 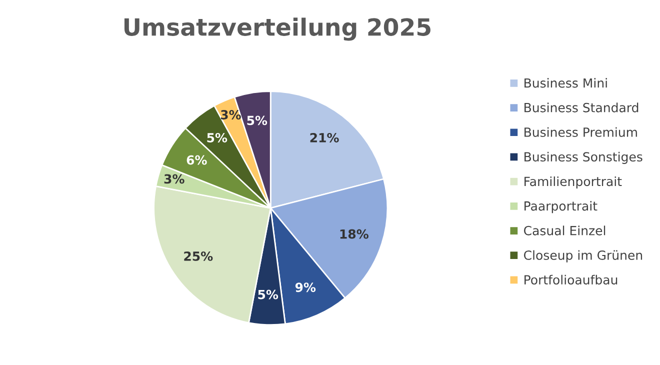 I want to click on legend-label: Portfolioaufbau, so click(x=571, y=279).